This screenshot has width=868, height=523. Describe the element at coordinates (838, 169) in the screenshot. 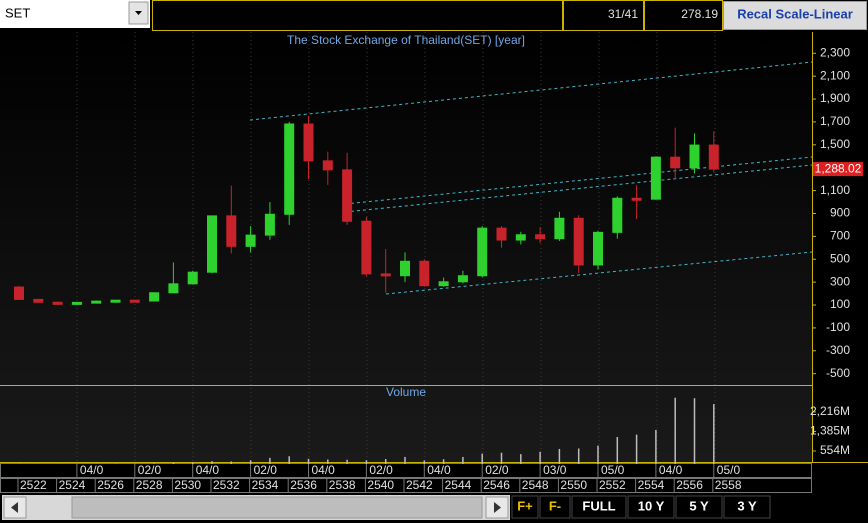

I see `last-price-box` at that location.